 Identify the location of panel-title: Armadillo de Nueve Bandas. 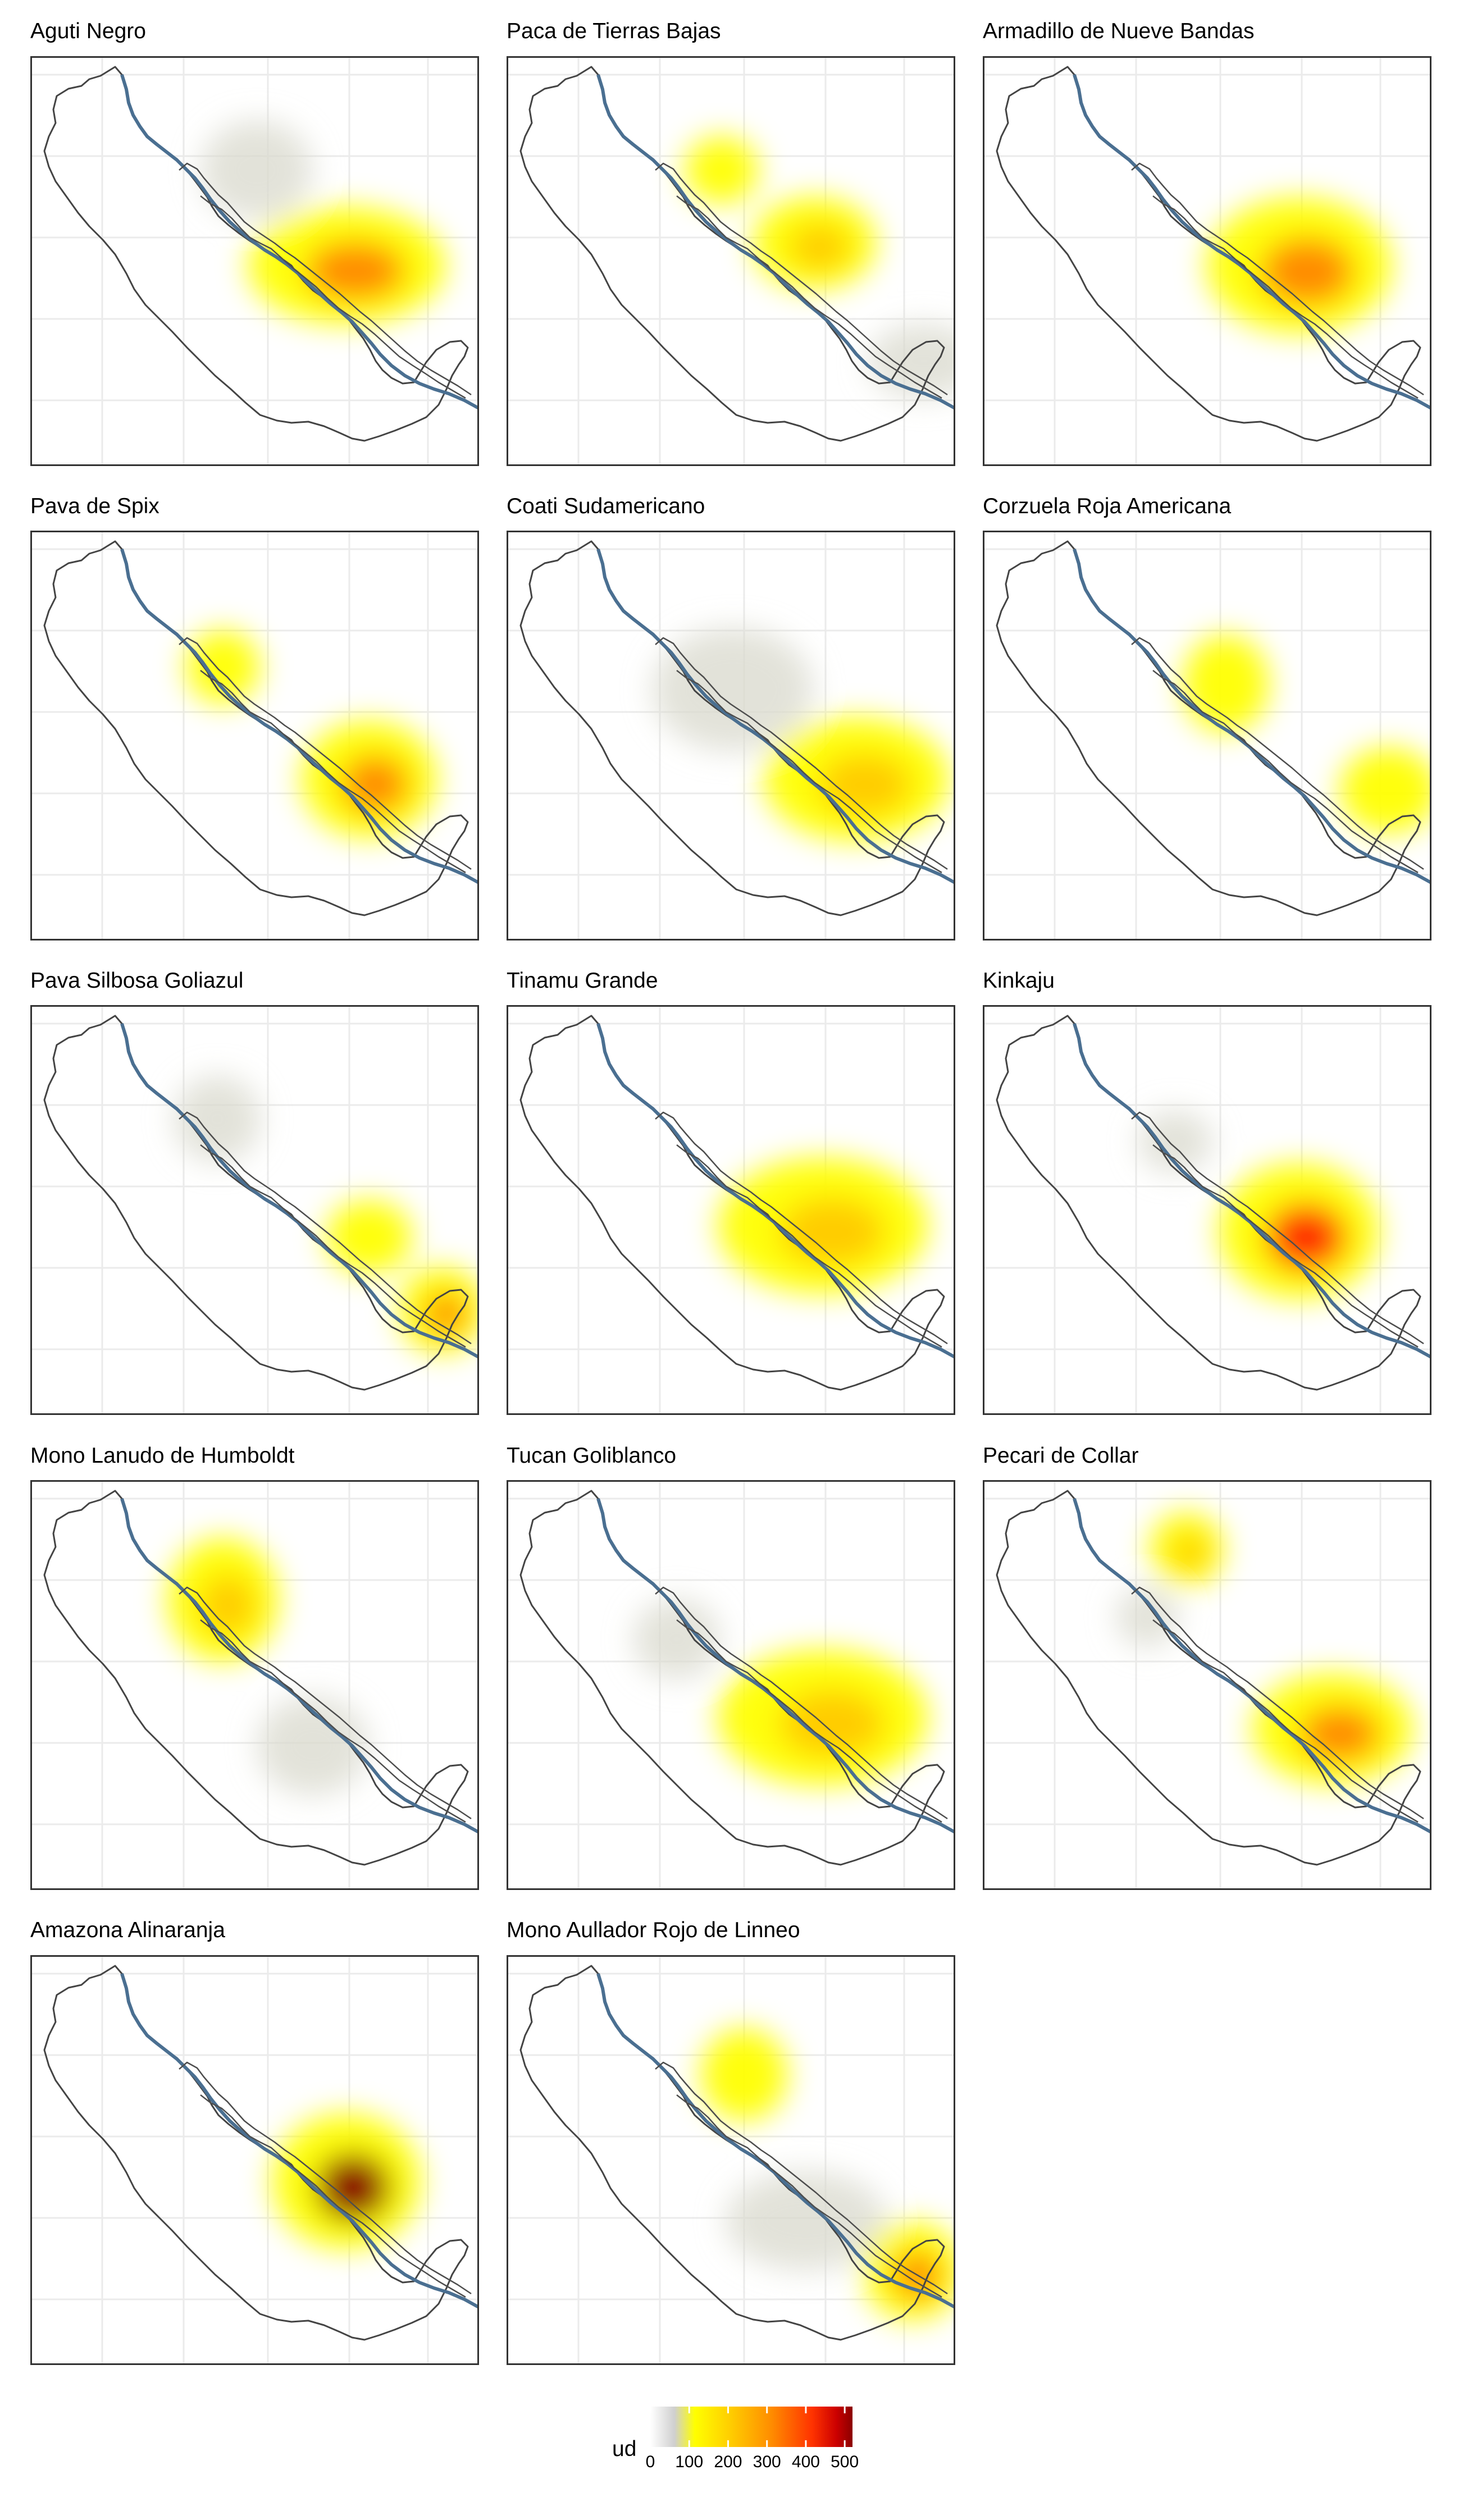
(1119, 31).